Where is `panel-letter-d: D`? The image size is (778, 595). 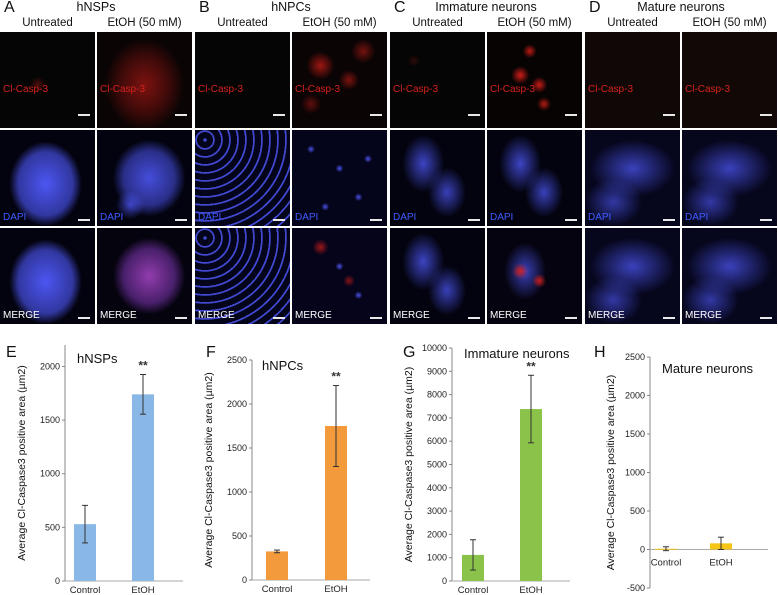
panel-letter-d: D is located at coordinates (595, 8).